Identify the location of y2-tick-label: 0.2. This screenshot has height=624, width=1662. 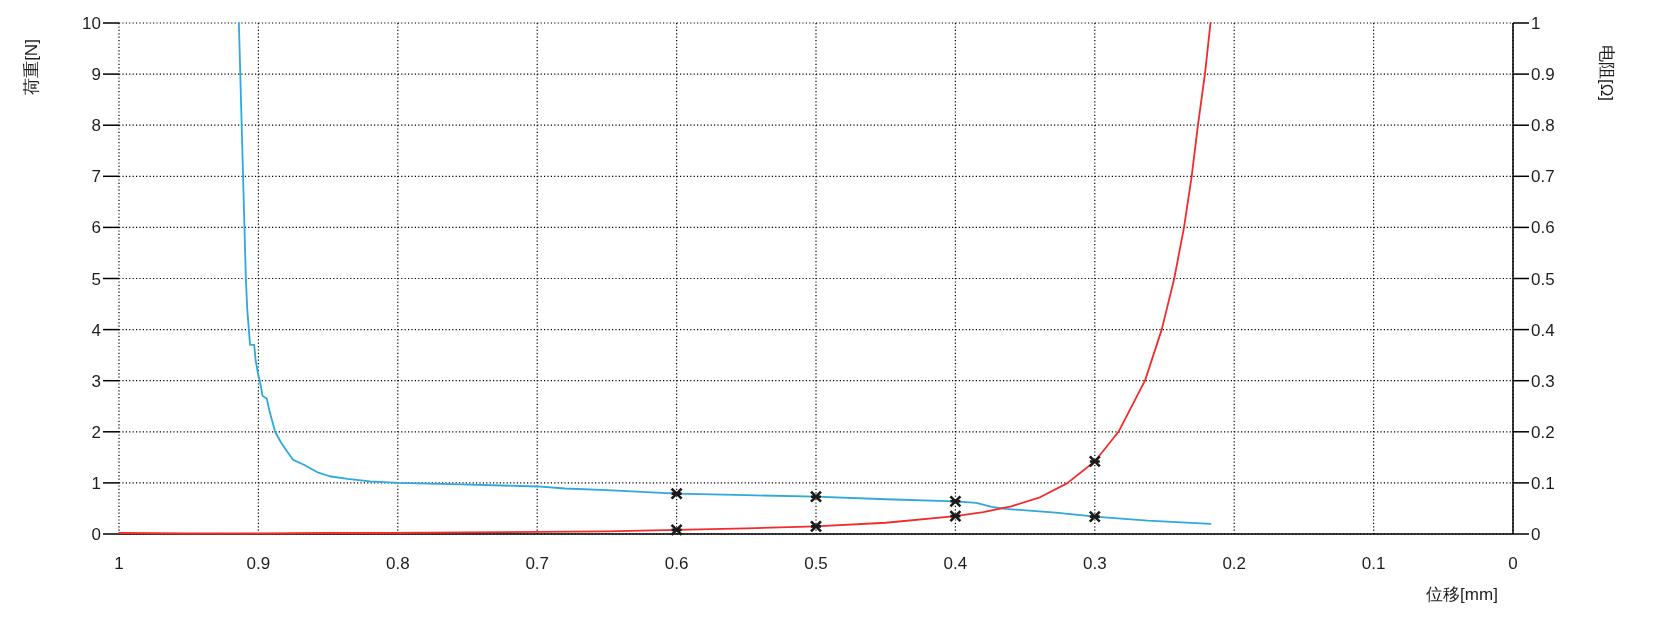
(1543, 432).